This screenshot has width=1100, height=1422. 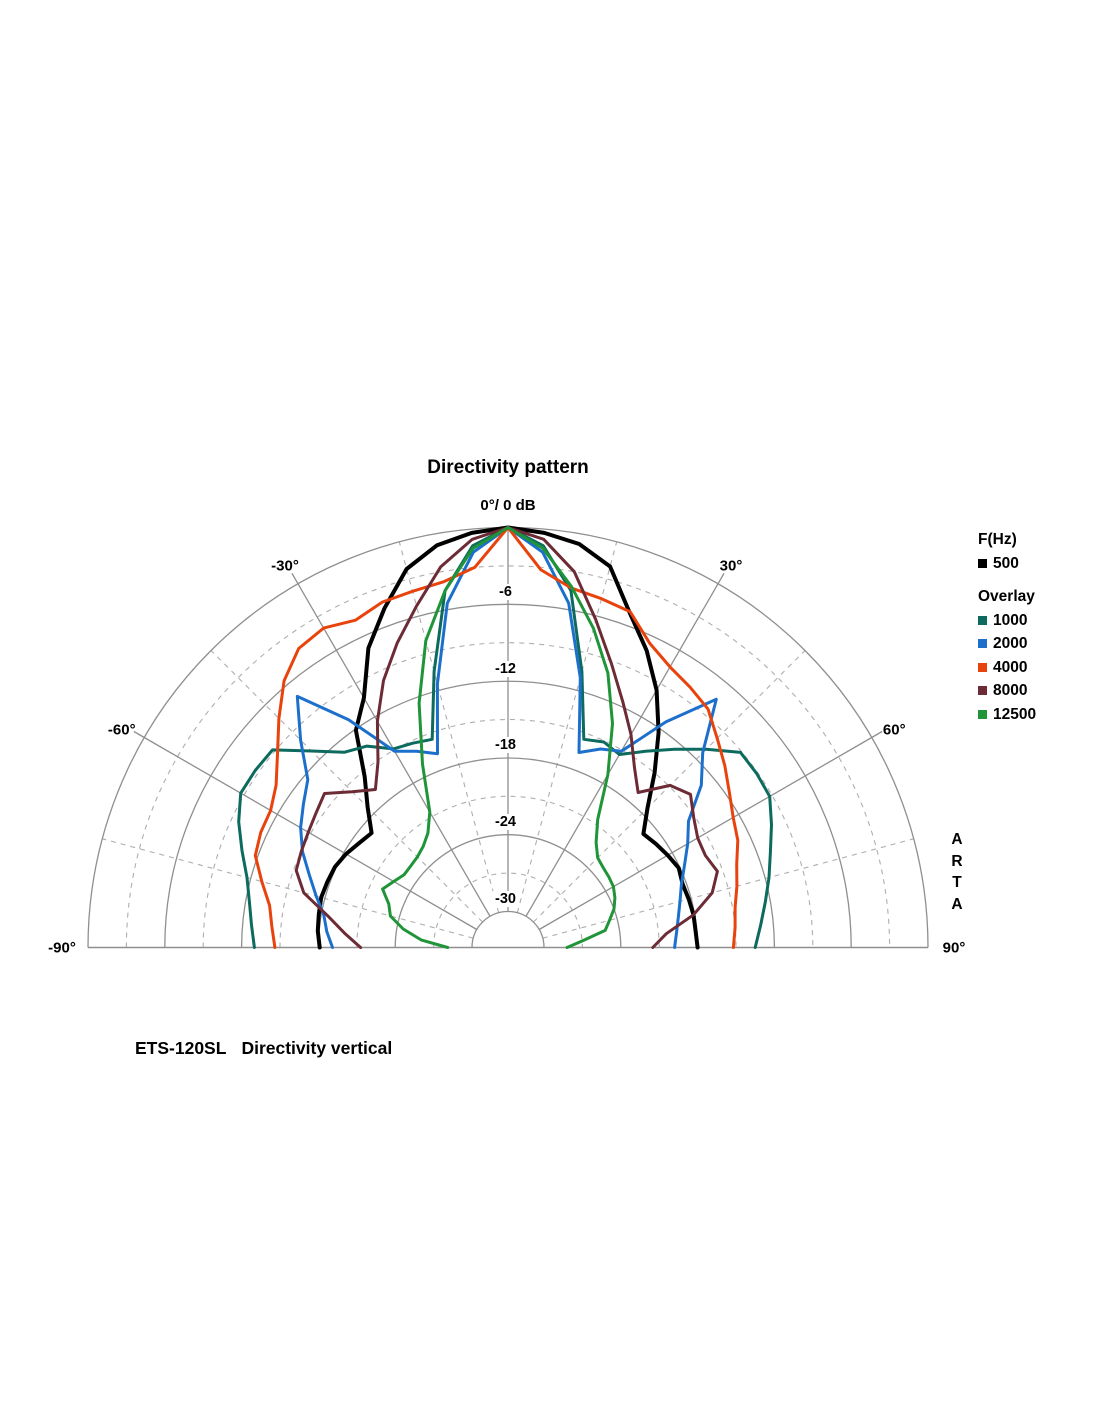 I want to click on legend-primary-header: F(Hz), so click(x=997, y=539).